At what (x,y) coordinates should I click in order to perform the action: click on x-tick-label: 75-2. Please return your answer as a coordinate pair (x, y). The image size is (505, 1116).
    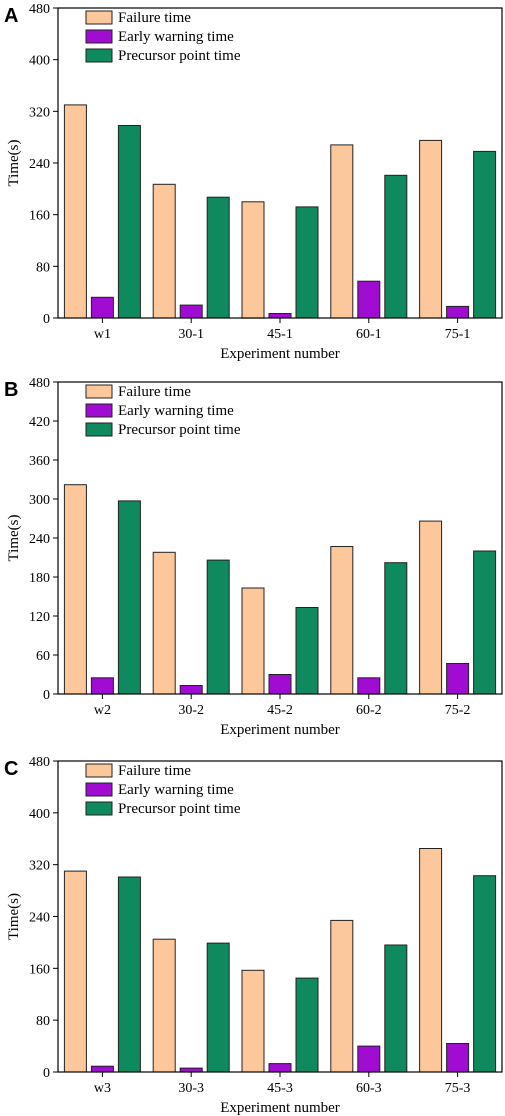
    Looking at the image, I should click on (458, 710).